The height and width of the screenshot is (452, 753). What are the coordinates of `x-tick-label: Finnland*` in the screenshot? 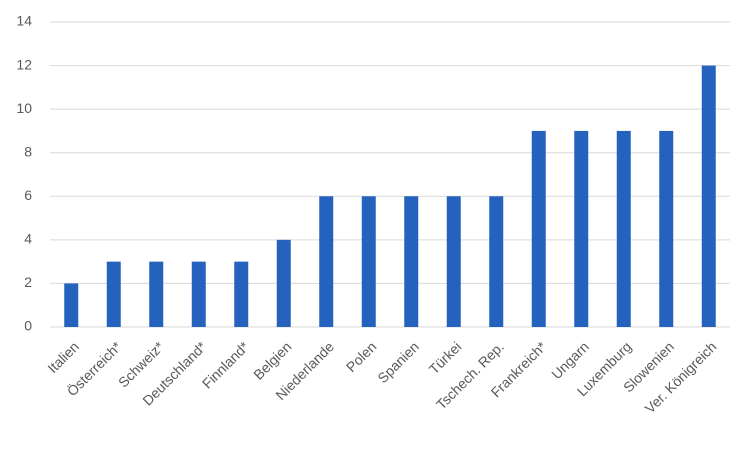 It's located at (226, 365).